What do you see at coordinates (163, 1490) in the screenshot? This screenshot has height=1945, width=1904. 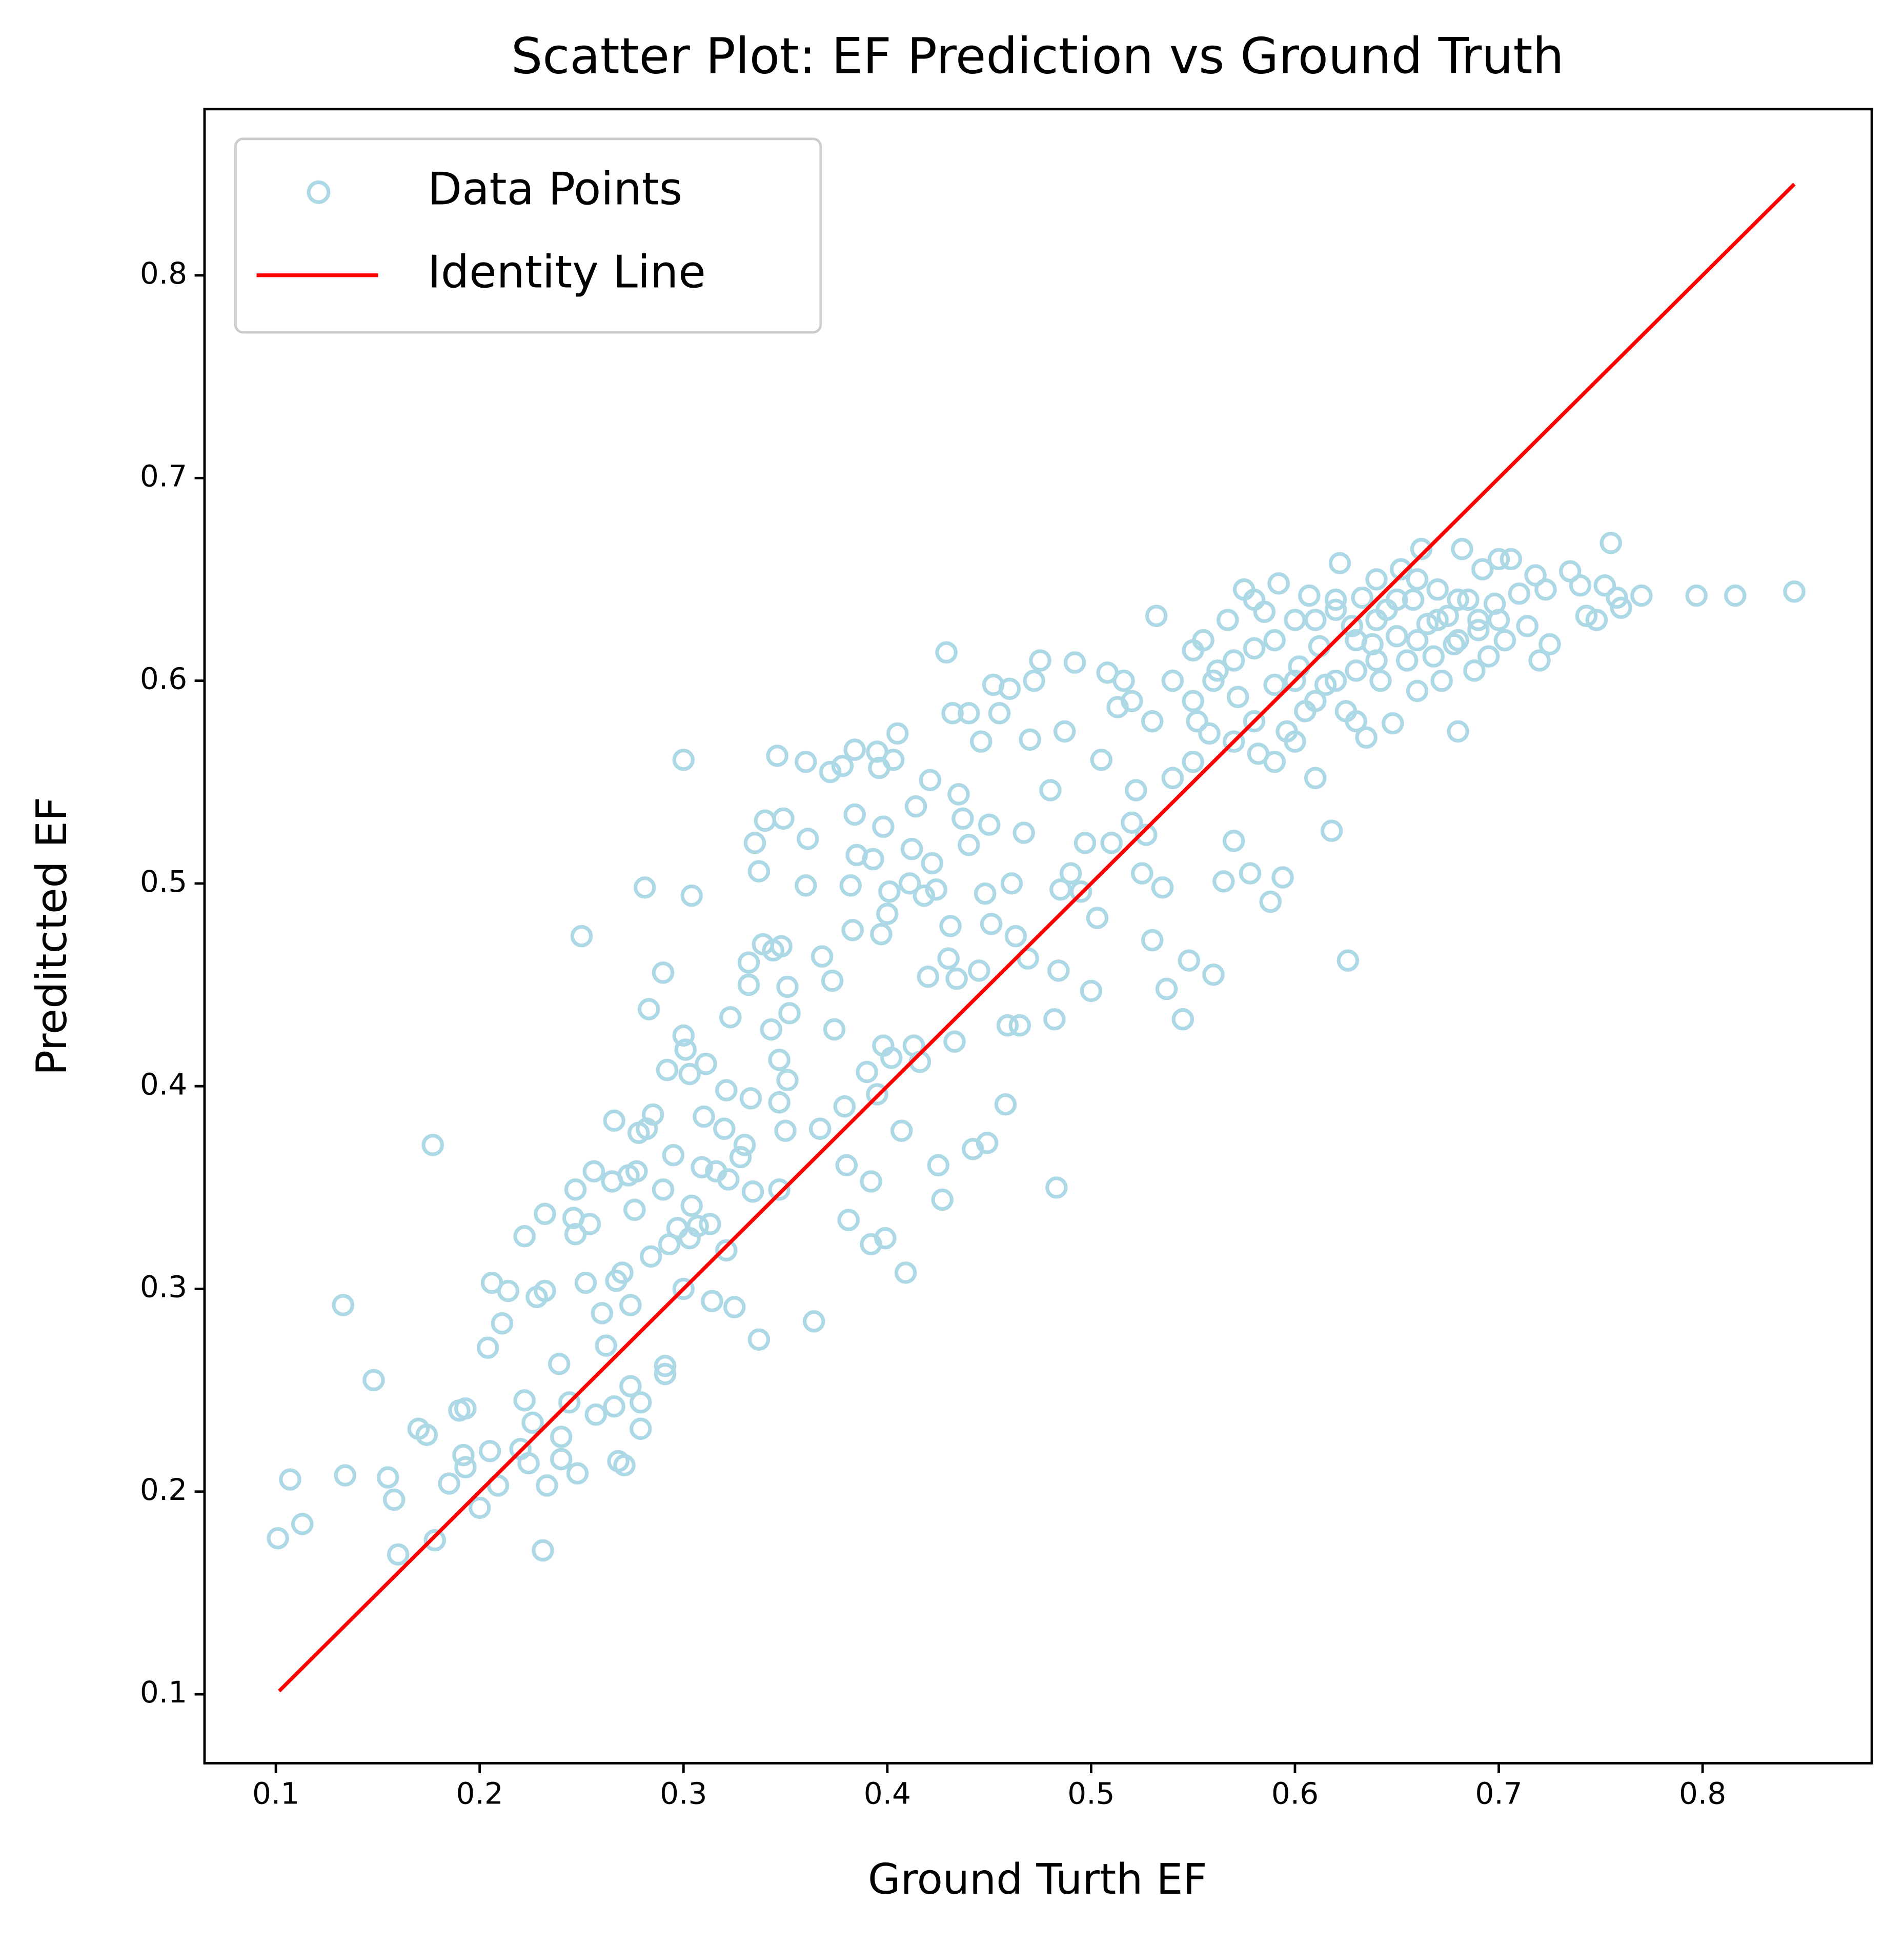 I see `y-tick-label: 0.2` at bounding box center [163, 1490].